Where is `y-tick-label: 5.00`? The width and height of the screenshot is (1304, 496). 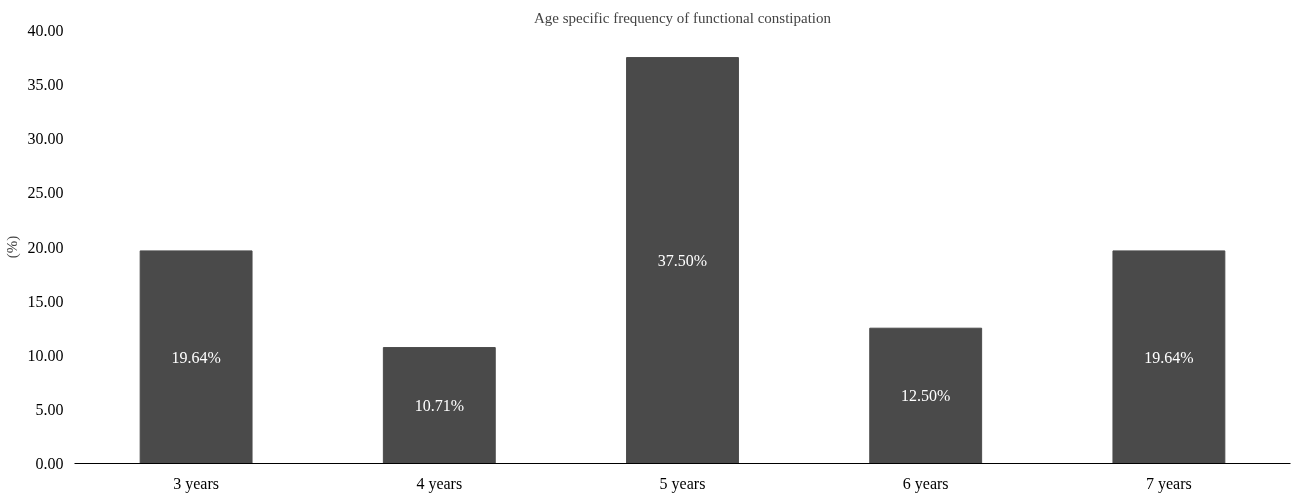
y-tick-label: 5.00 is located at coordinates (49, 409).